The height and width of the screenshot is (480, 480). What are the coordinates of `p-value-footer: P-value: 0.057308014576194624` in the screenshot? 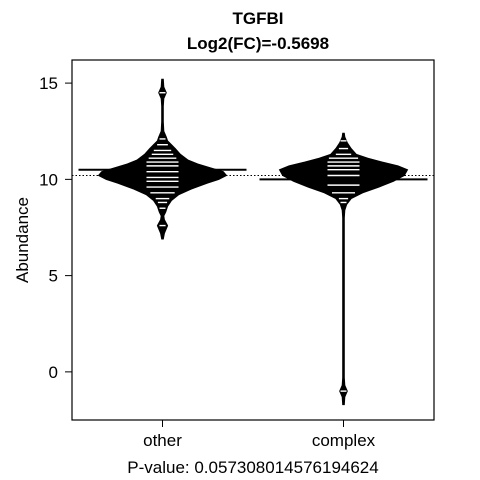 It's located at (252, 467).